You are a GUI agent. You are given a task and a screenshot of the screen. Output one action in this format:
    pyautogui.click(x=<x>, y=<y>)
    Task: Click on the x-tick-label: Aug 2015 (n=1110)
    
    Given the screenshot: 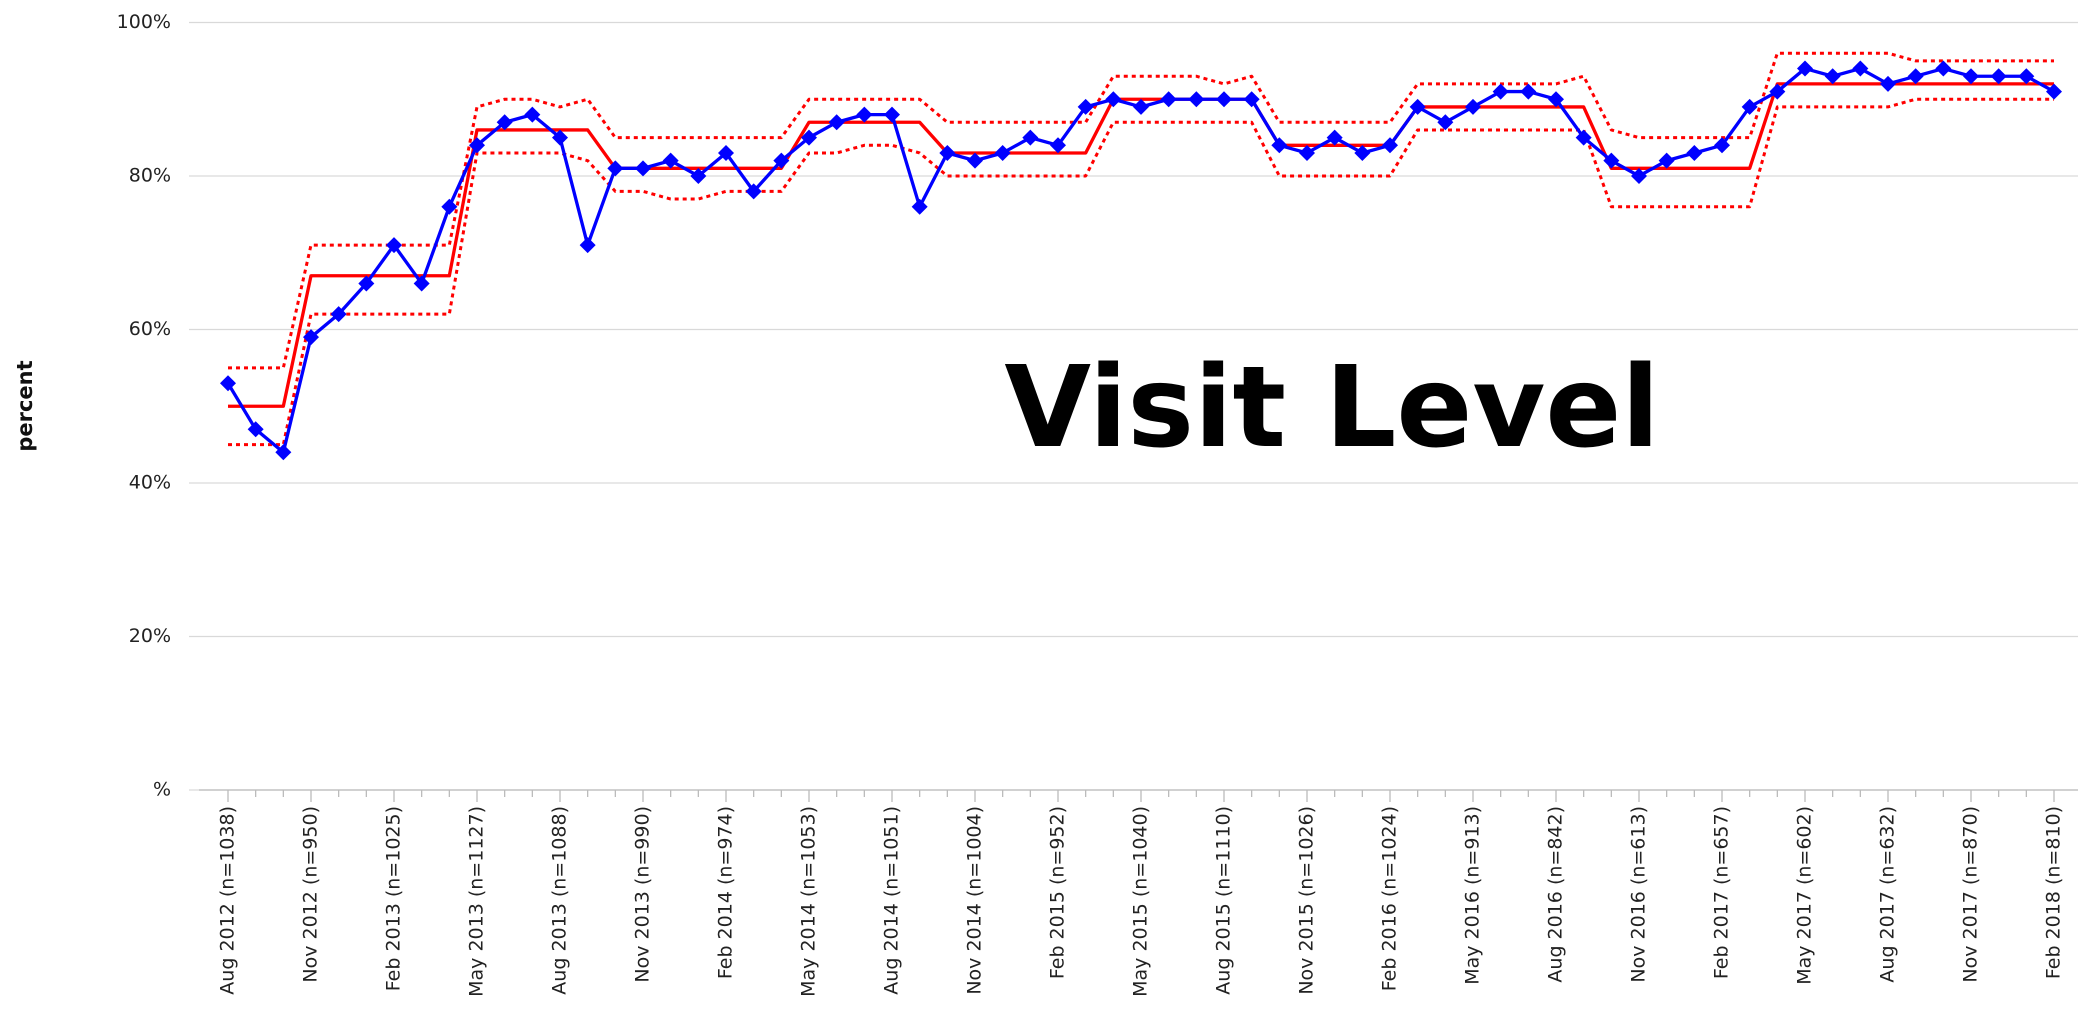 What is the action you would take?
    pyautogui.click(x=1224, y=900)
    